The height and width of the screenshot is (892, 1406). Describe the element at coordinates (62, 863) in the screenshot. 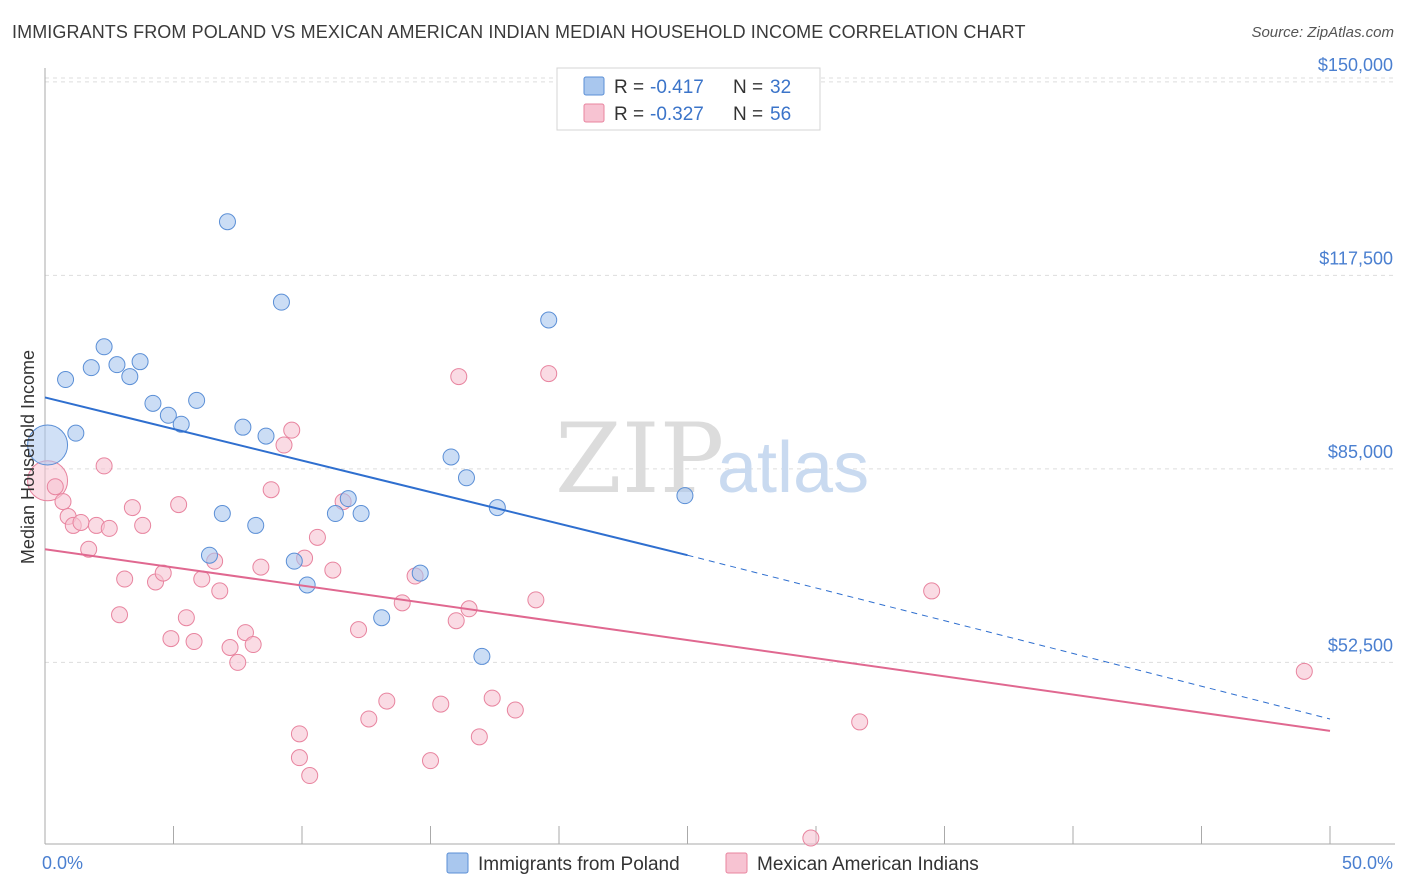

I see `x-tick-left: 0.0%` at that location.